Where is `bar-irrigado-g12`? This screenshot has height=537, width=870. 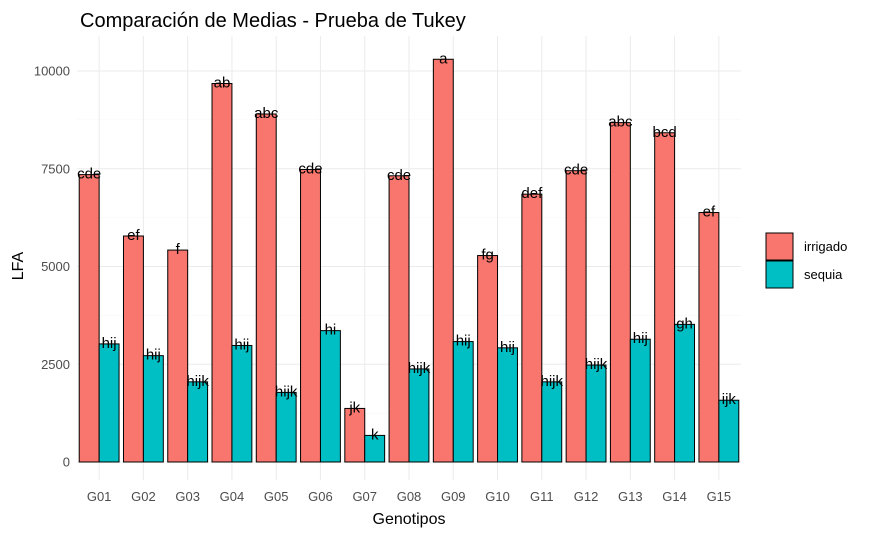 bar-irrigado-g12 is located at coordinates (576, 316).